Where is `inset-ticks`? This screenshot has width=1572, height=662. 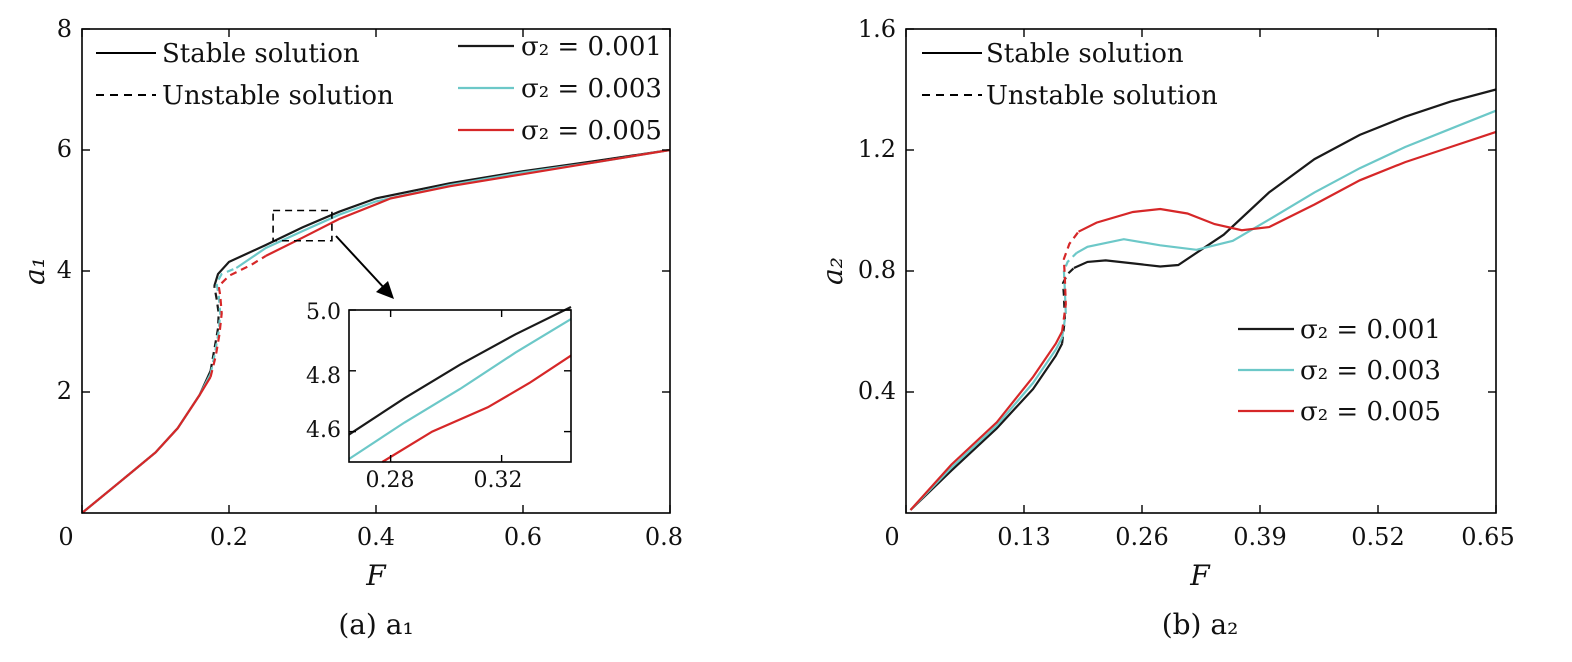 inset-ticks is located at coordinates (460, 385).